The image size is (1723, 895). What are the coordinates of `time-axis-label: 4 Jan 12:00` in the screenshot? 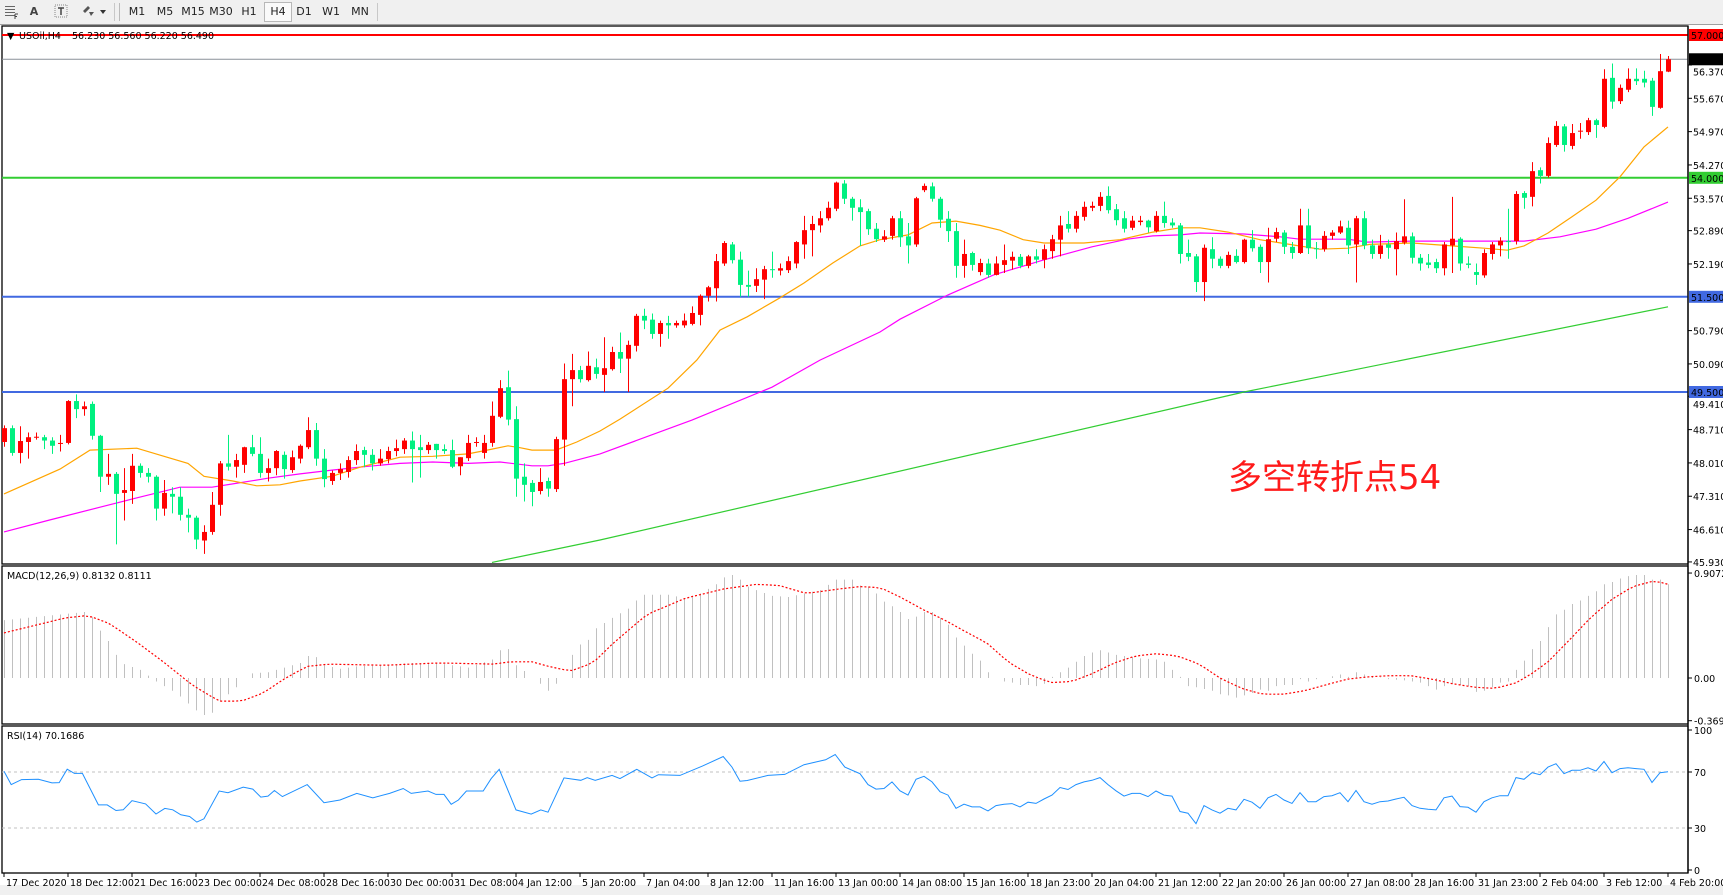 It's located at (545, 883).